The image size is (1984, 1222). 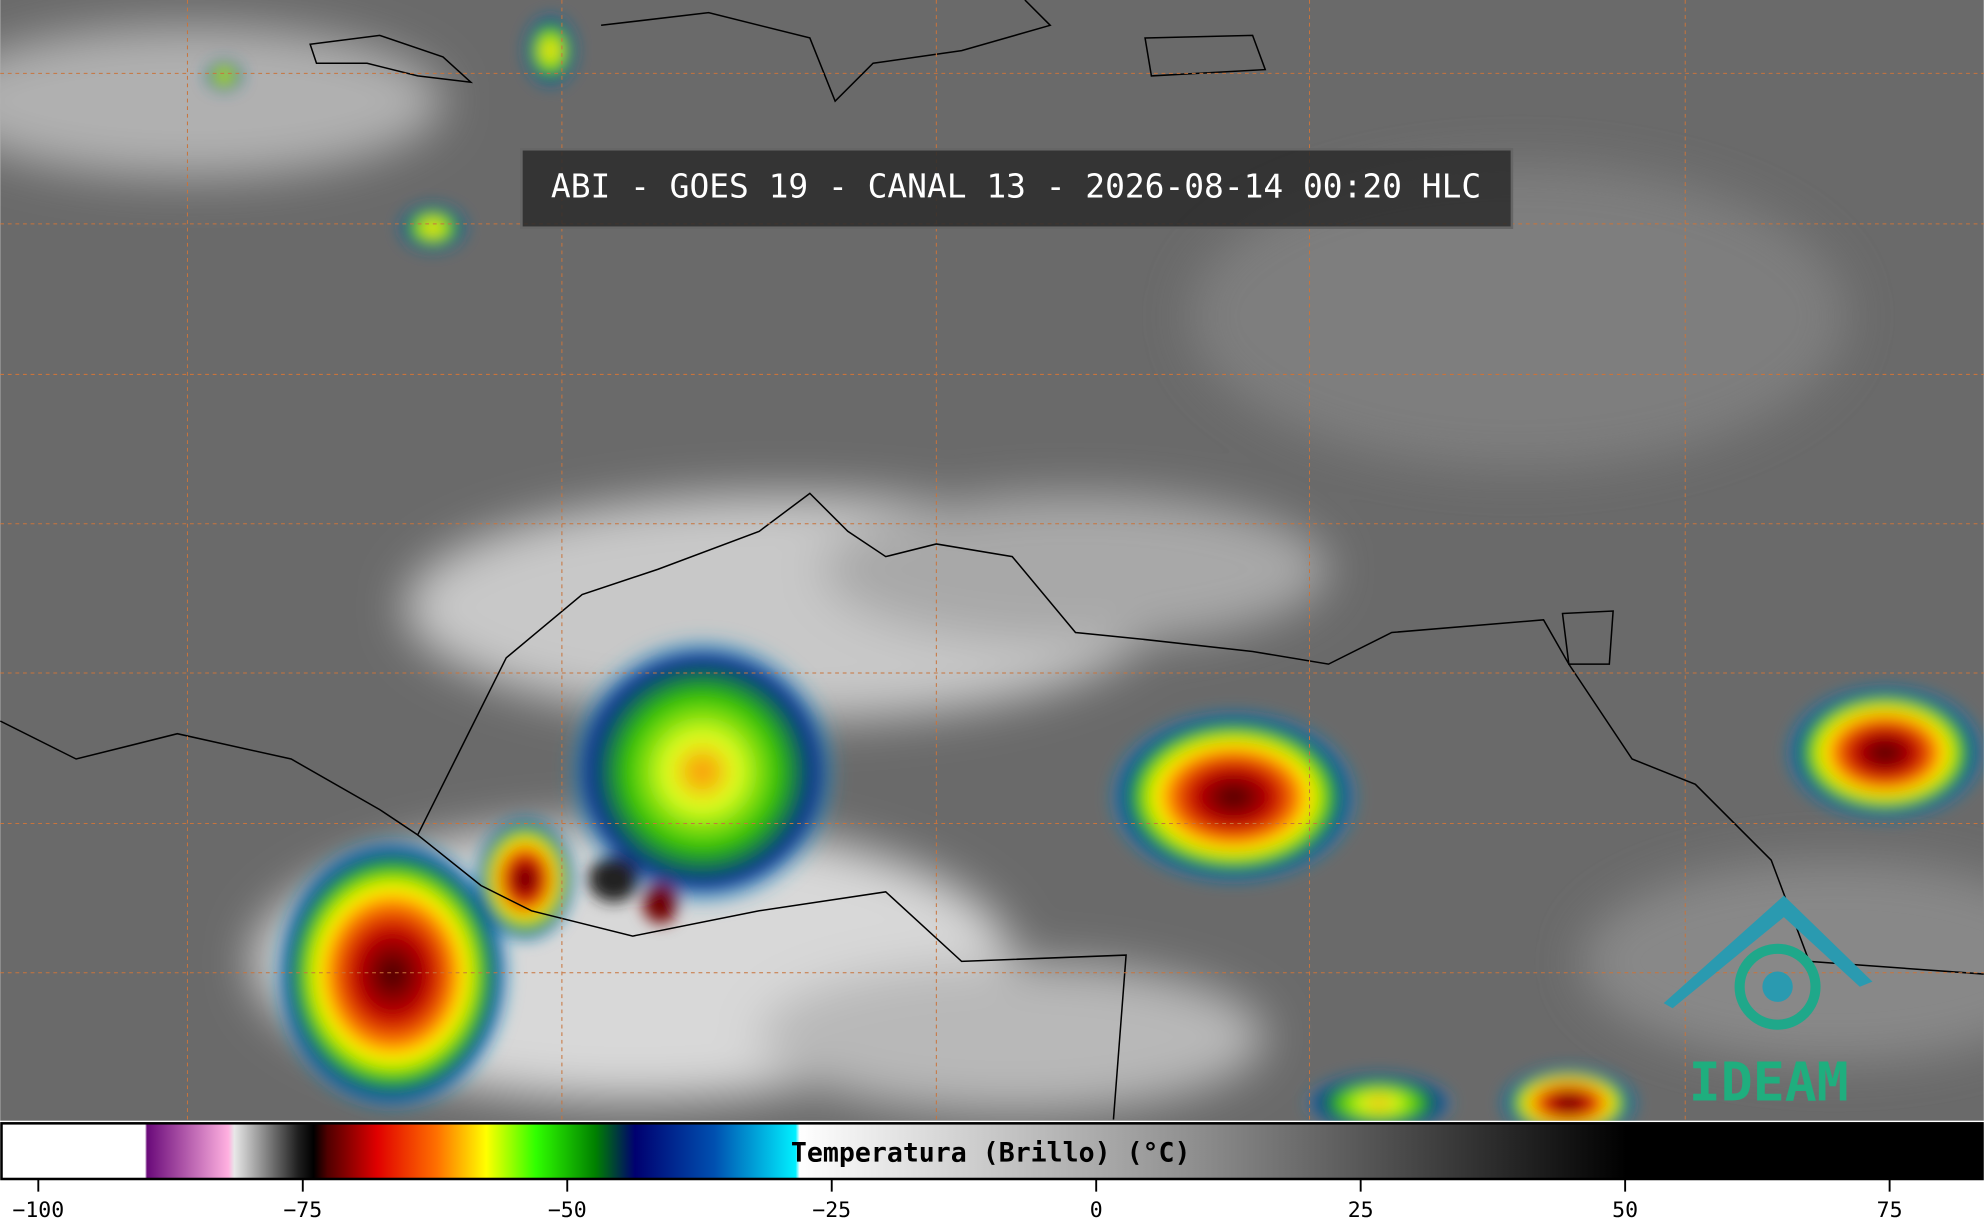 I want to click on tick-label: 50, so click(x=1625, y=1210).